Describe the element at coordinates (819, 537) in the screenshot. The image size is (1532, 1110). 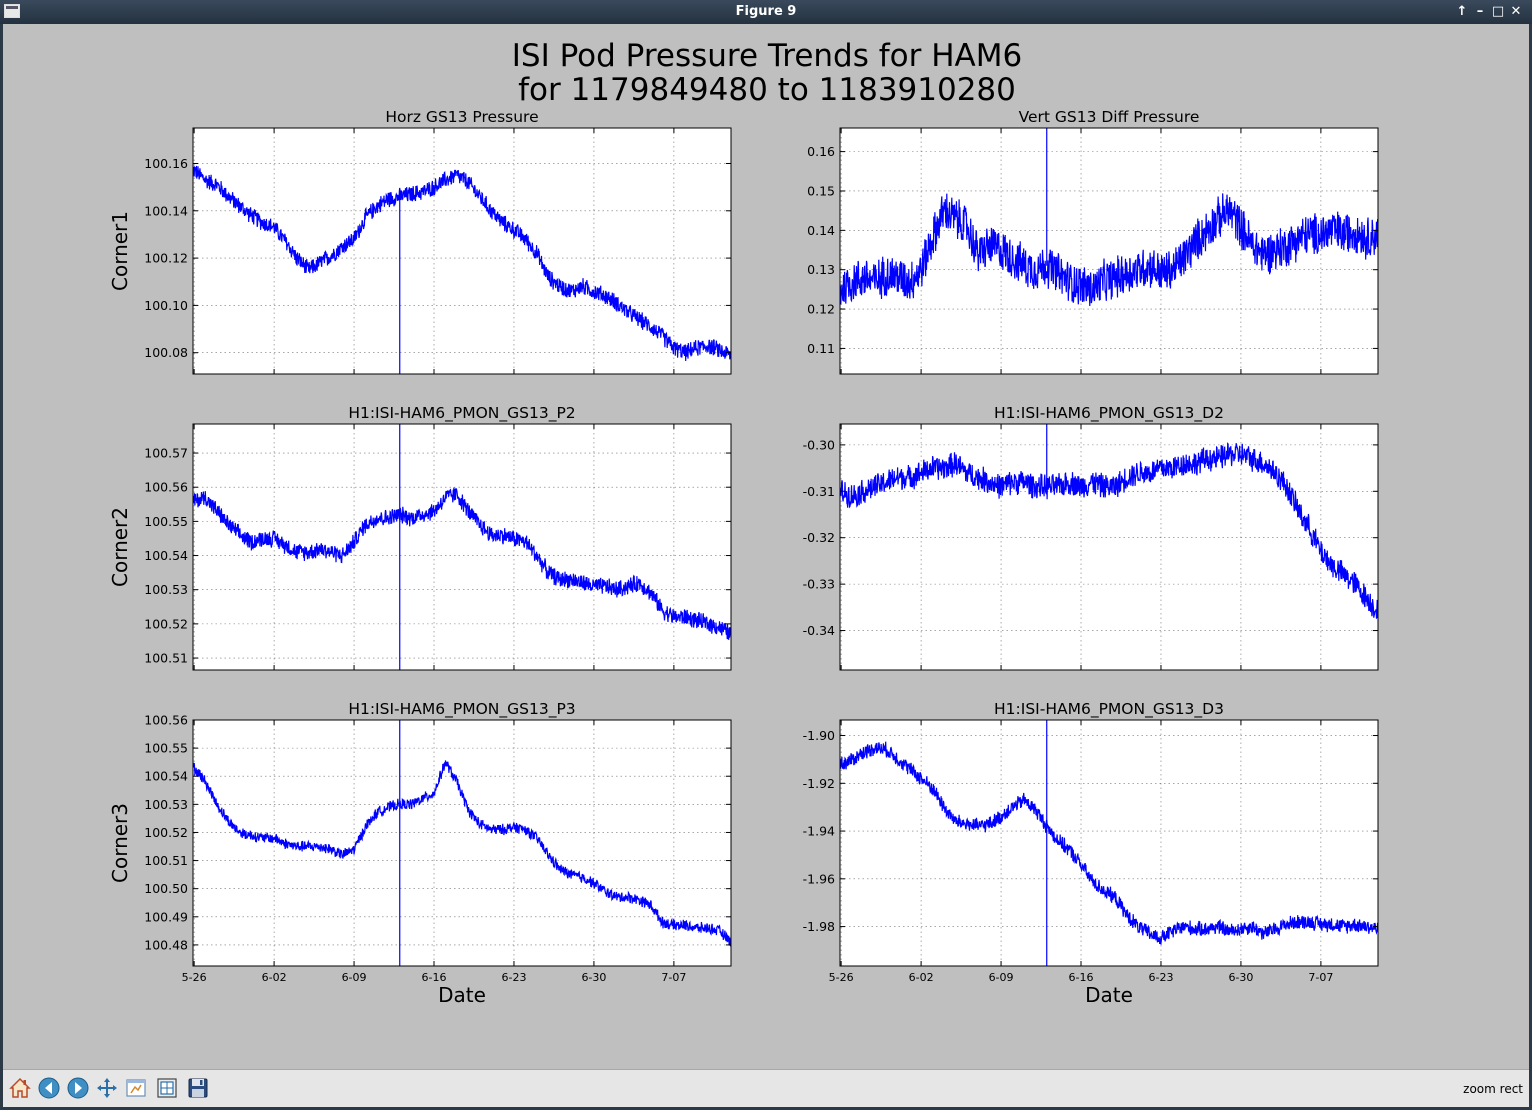
I see `y-tick-label: -0.32` at that location.